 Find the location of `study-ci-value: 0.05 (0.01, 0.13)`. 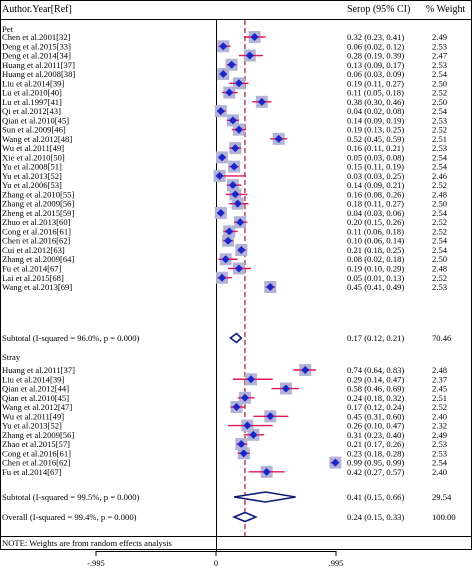

study-ci-value: 0.05 (0.01, 0.13) is located at coordinates (375, 278).